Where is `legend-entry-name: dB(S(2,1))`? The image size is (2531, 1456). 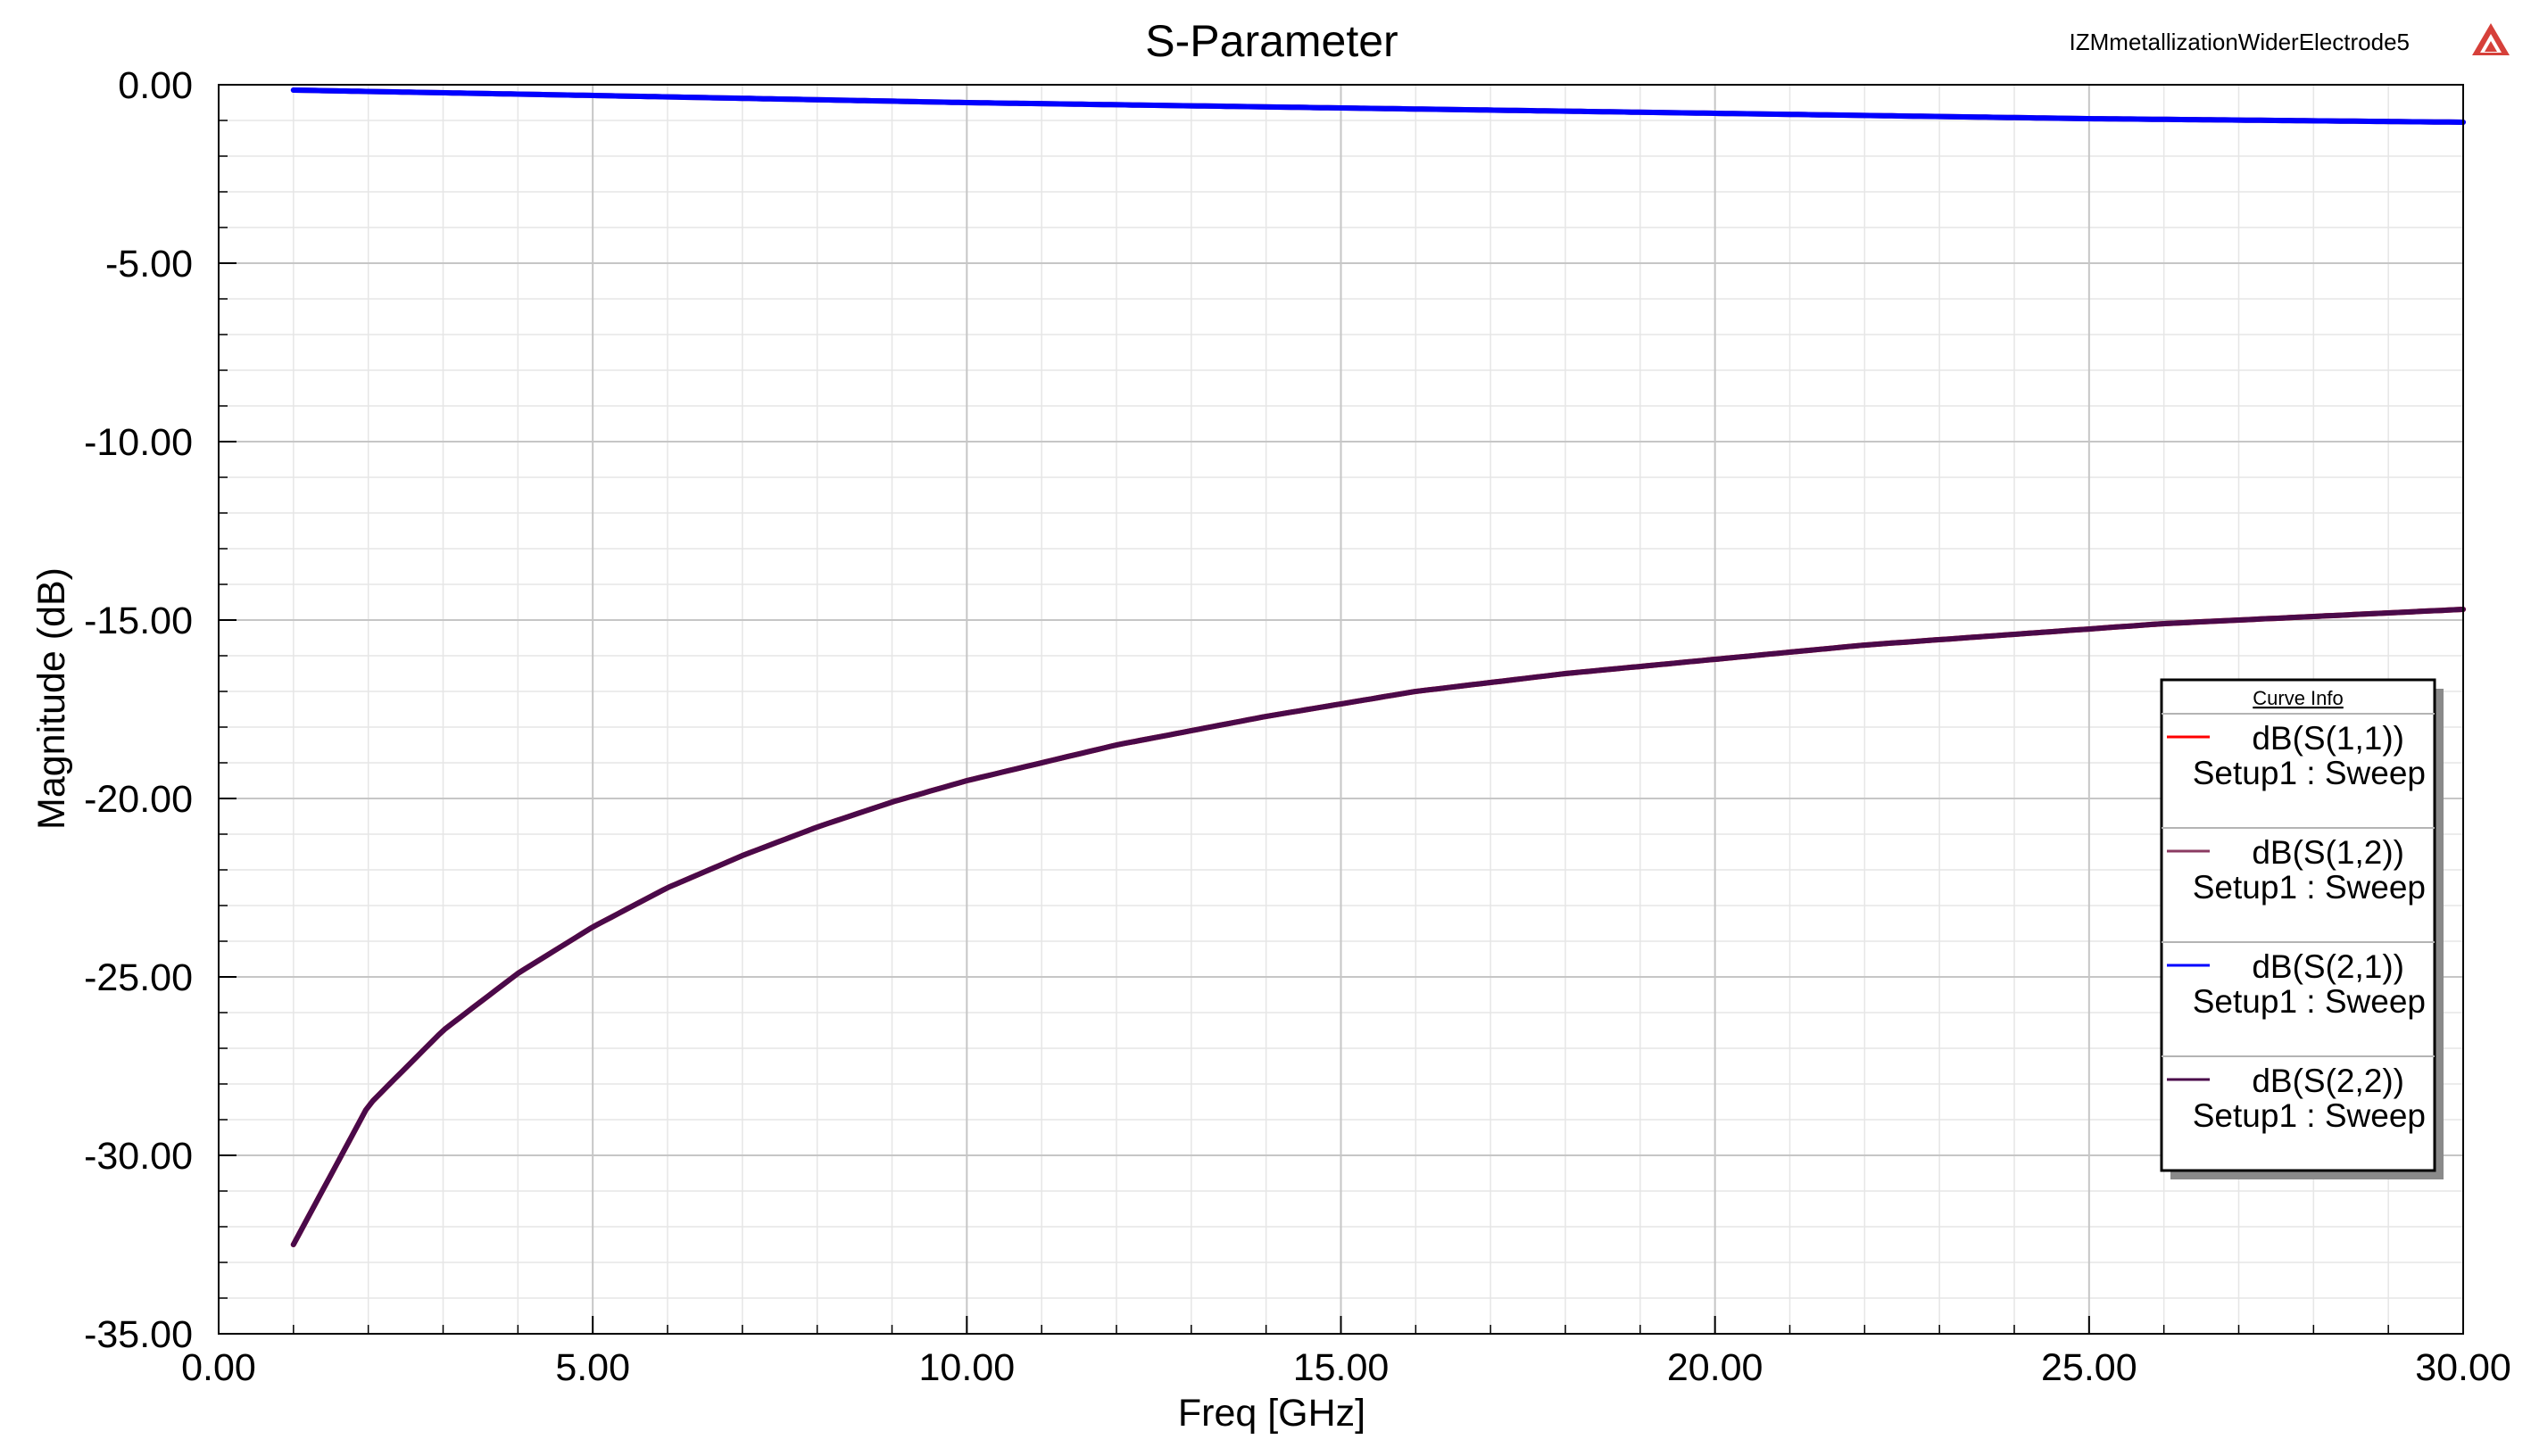 legend-entry-name: dB(S(2,1)) is located at coordinates (2328, 966).